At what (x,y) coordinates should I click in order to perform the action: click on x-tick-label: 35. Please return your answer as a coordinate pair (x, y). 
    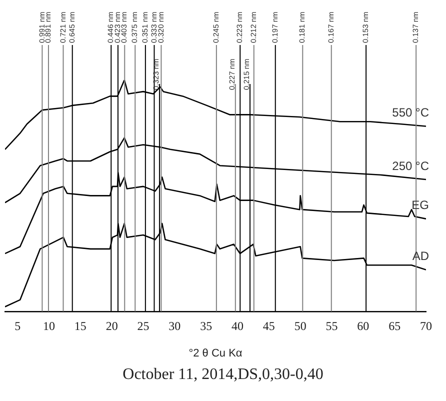
    Looking at the image, I should click on (206, 325).